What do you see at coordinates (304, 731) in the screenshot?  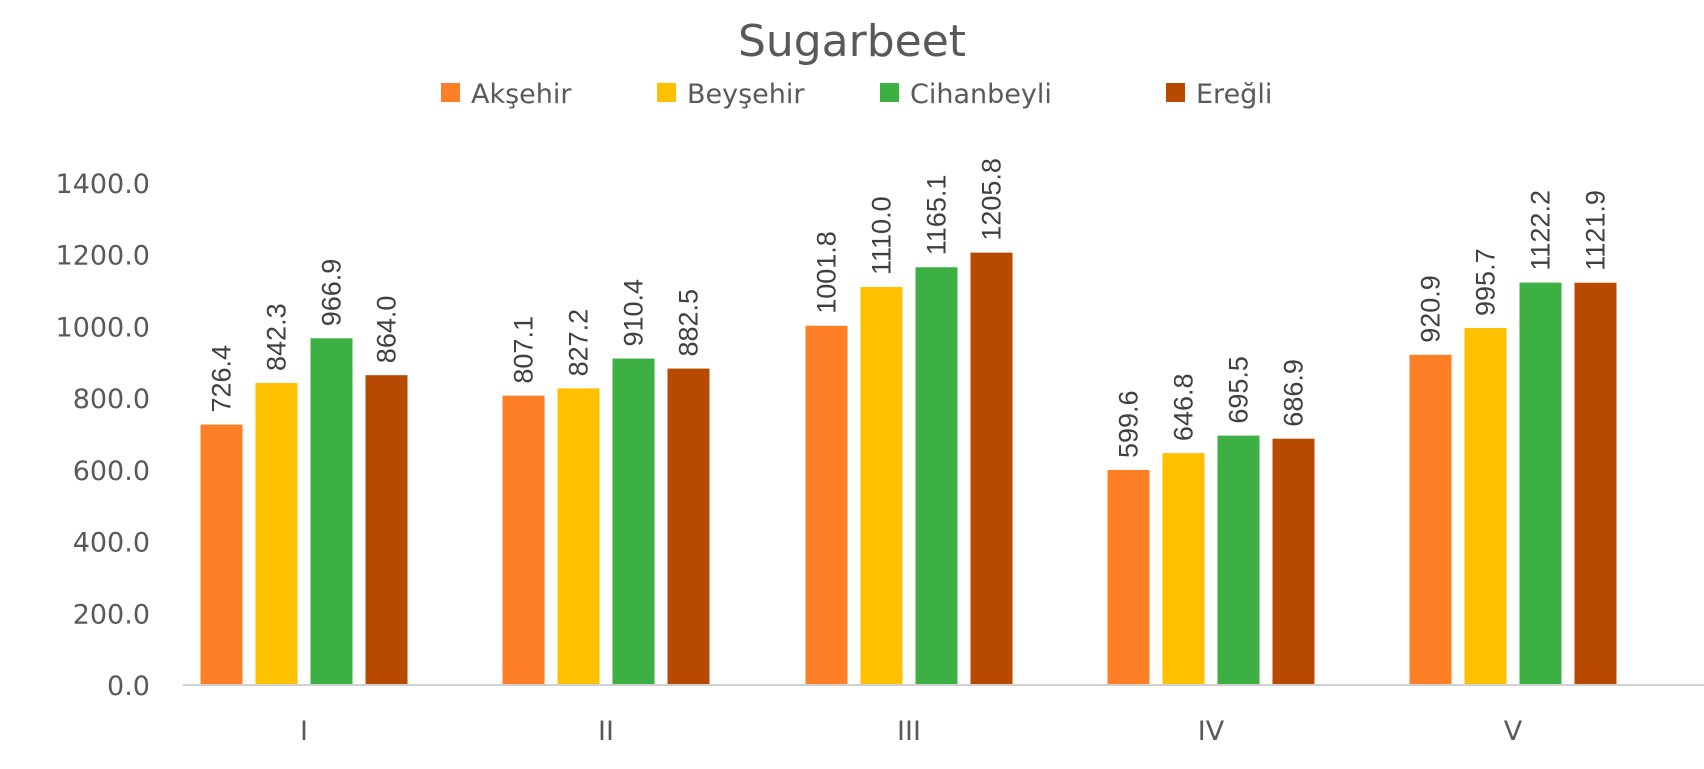 I see `x-category-label: I` at bounding box center [304, 731].